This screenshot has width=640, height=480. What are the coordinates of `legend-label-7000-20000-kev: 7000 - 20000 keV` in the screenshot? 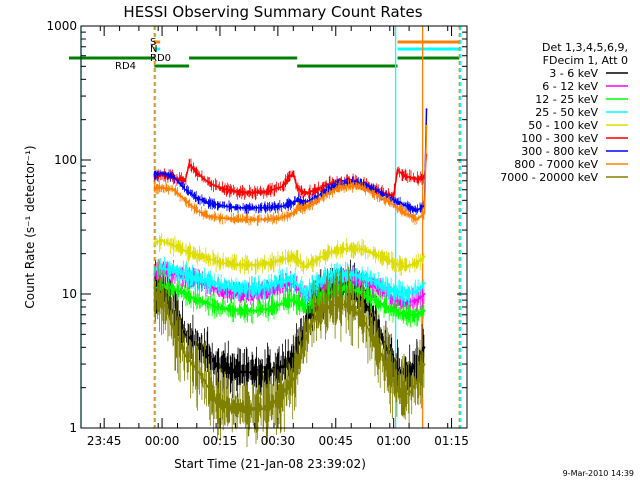 It's located at (549, 177).